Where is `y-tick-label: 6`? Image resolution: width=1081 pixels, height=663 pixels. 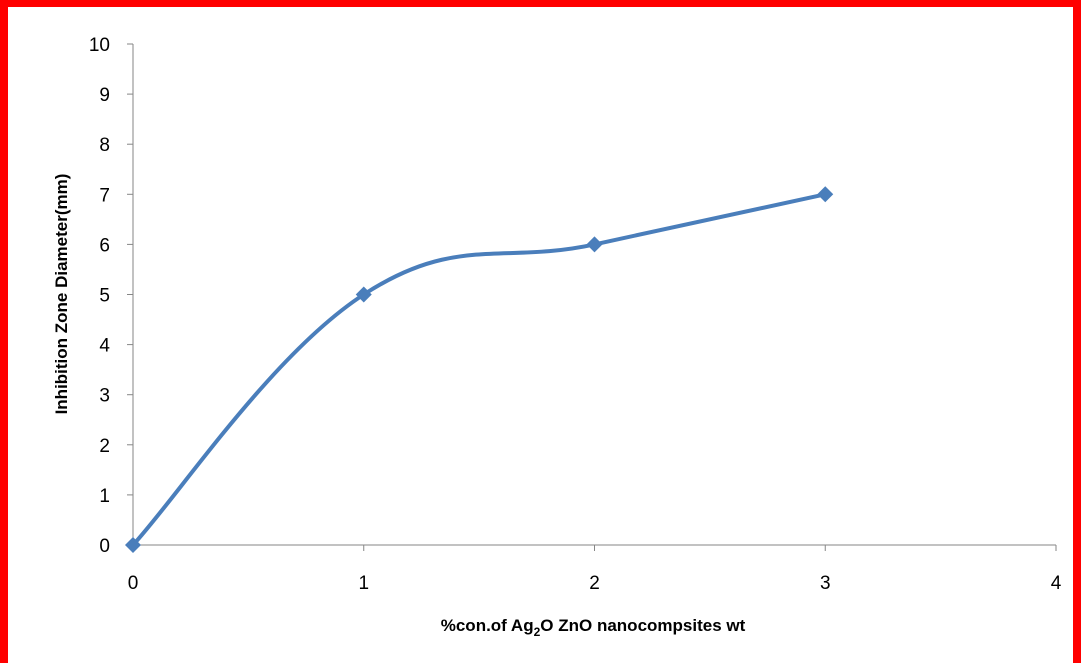
y-tick-label: 6 is located at coordinates (104, 245).